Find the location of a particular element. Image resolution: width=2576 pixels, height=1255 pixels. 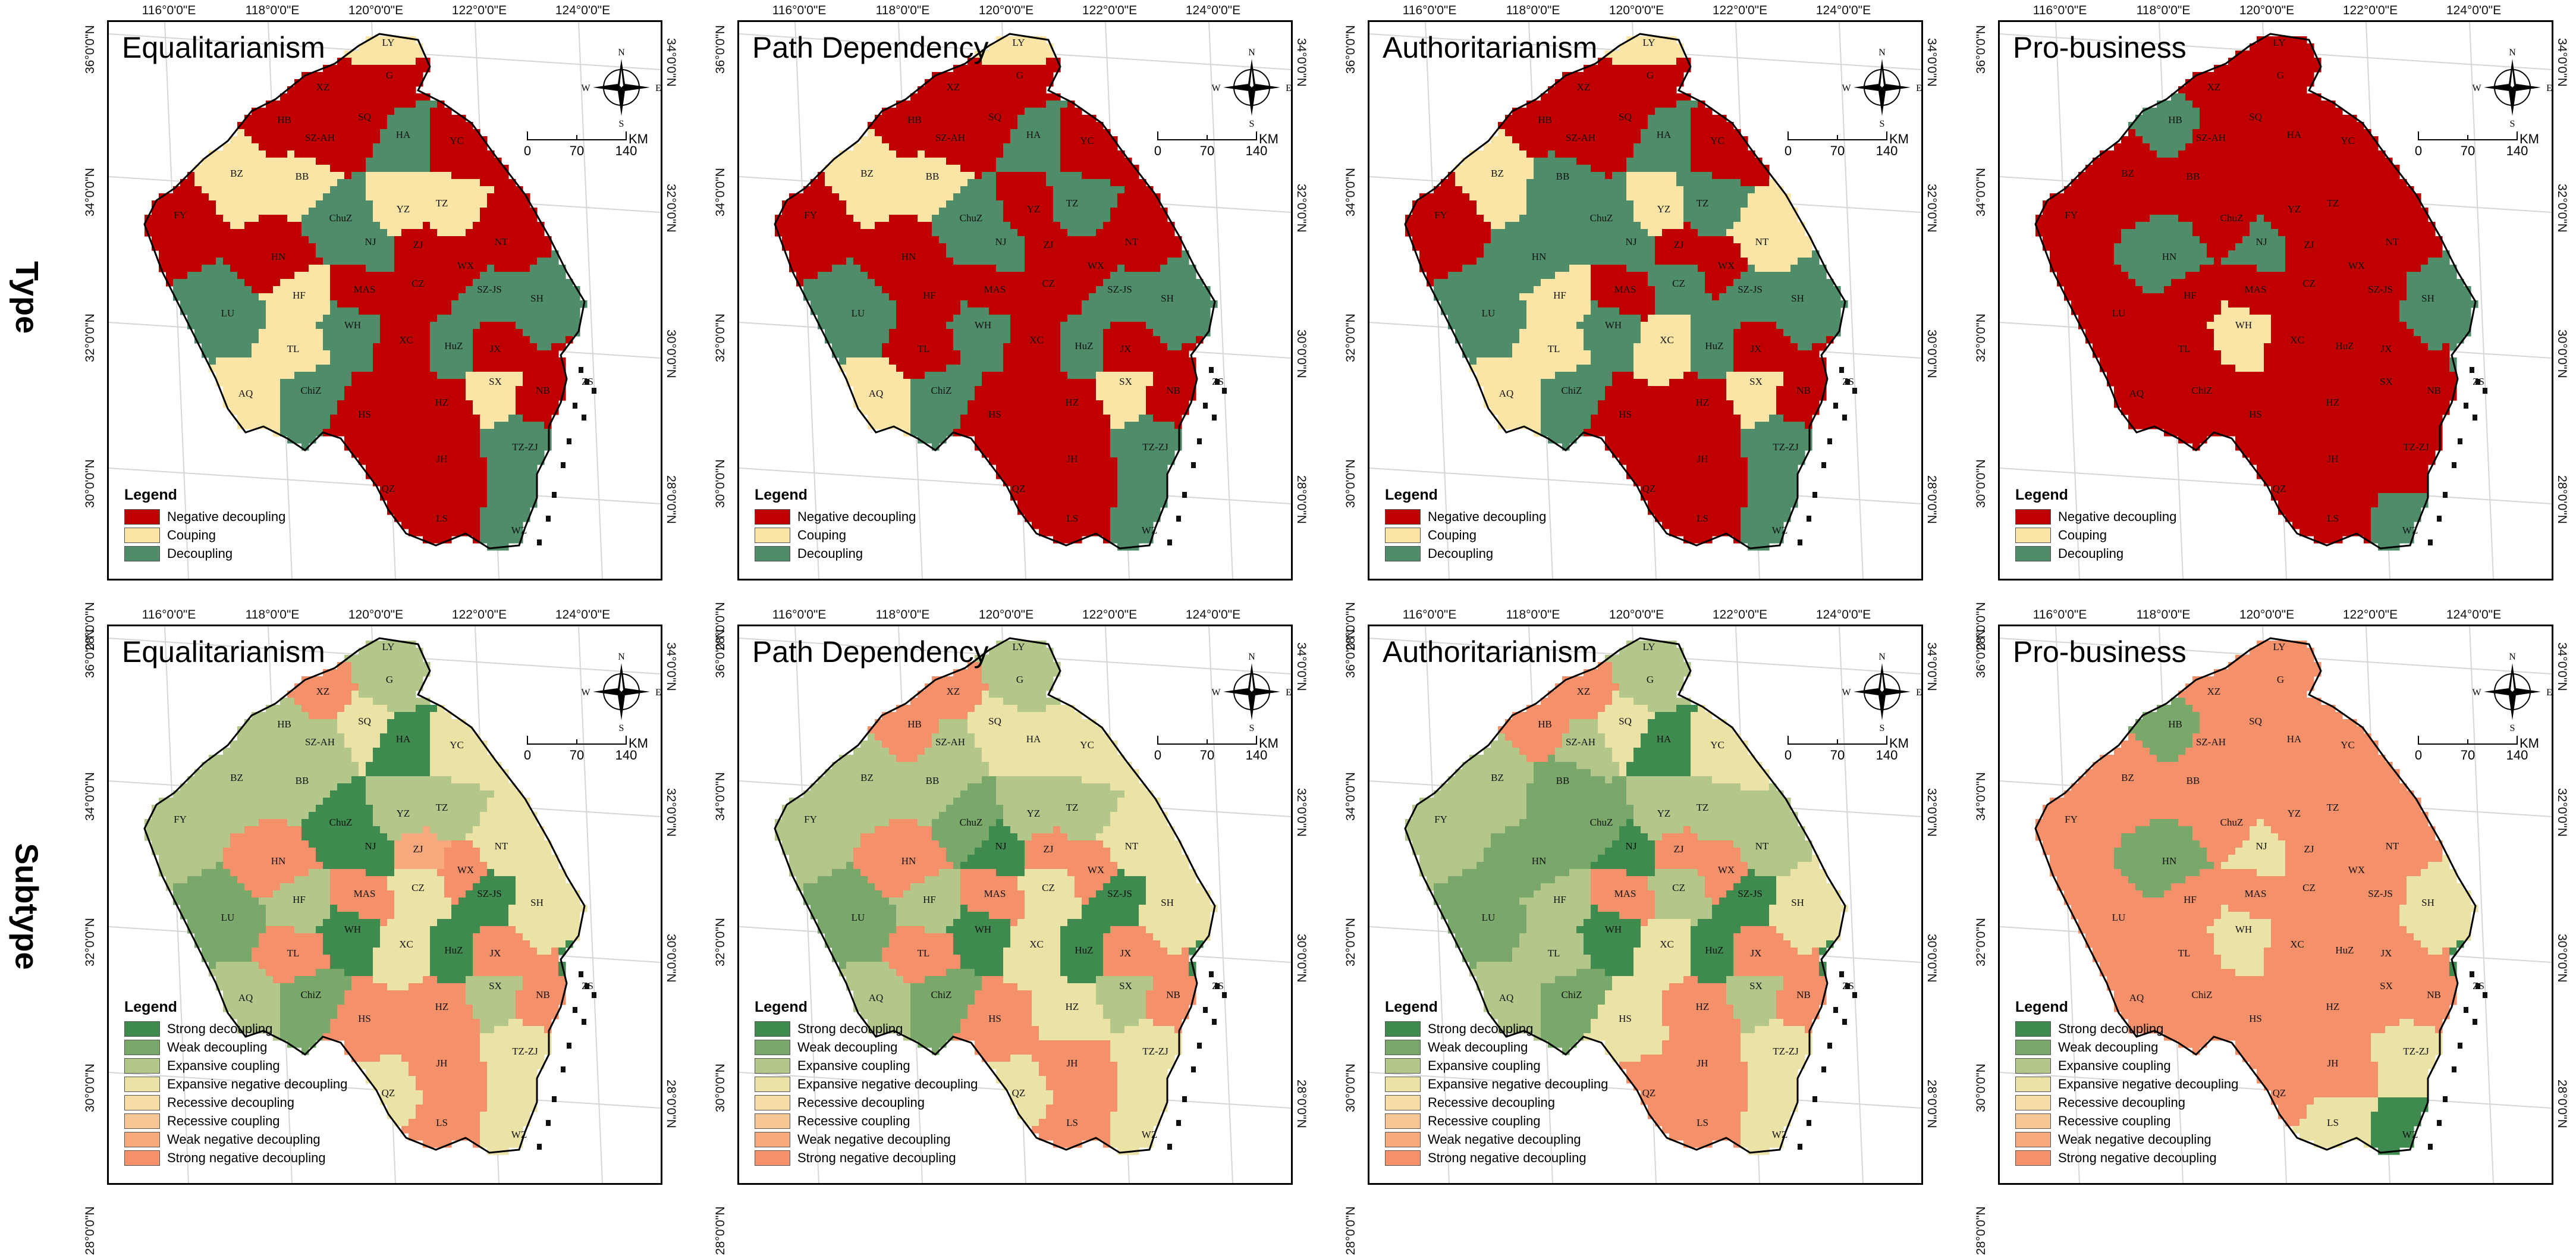

region-SQ is located at coordinates (355, 97).